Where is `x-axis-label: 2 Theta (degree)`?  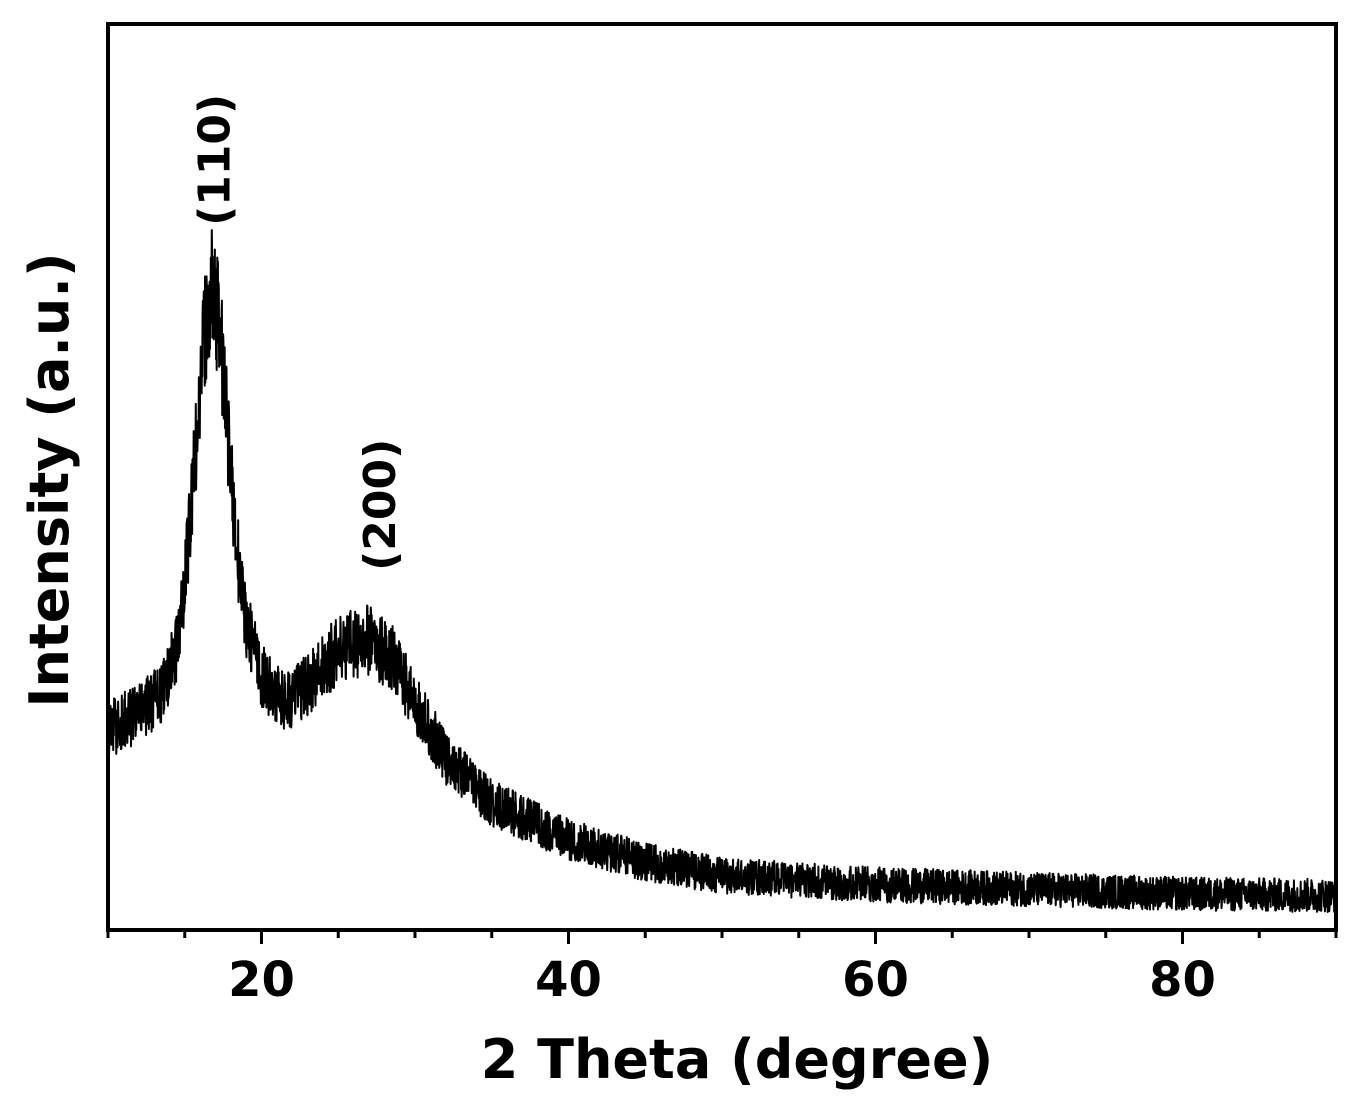 x-axis-label: 2 Theta (degree) is located at coordinates (737, 1059).